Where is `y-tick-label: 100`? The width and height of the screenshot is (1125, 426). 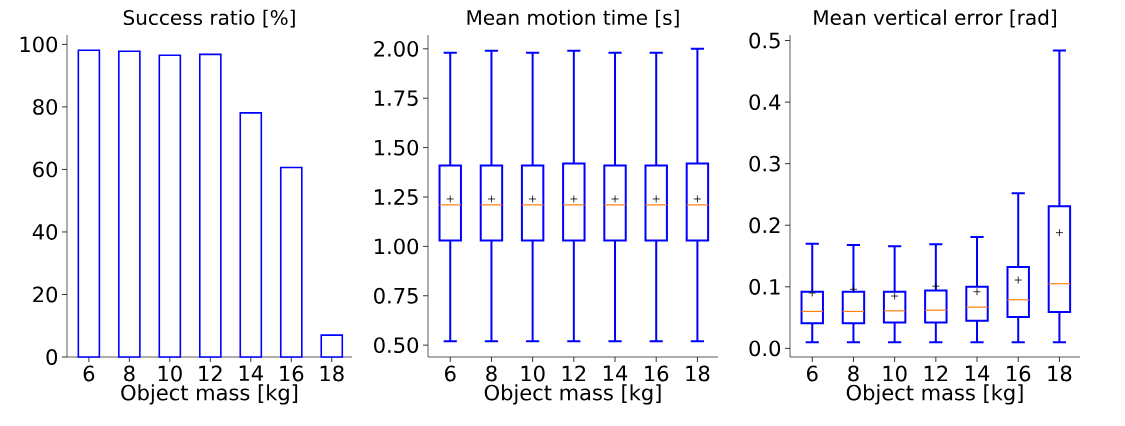 y-tick-label: 100 is located at coordinates (39, 44).